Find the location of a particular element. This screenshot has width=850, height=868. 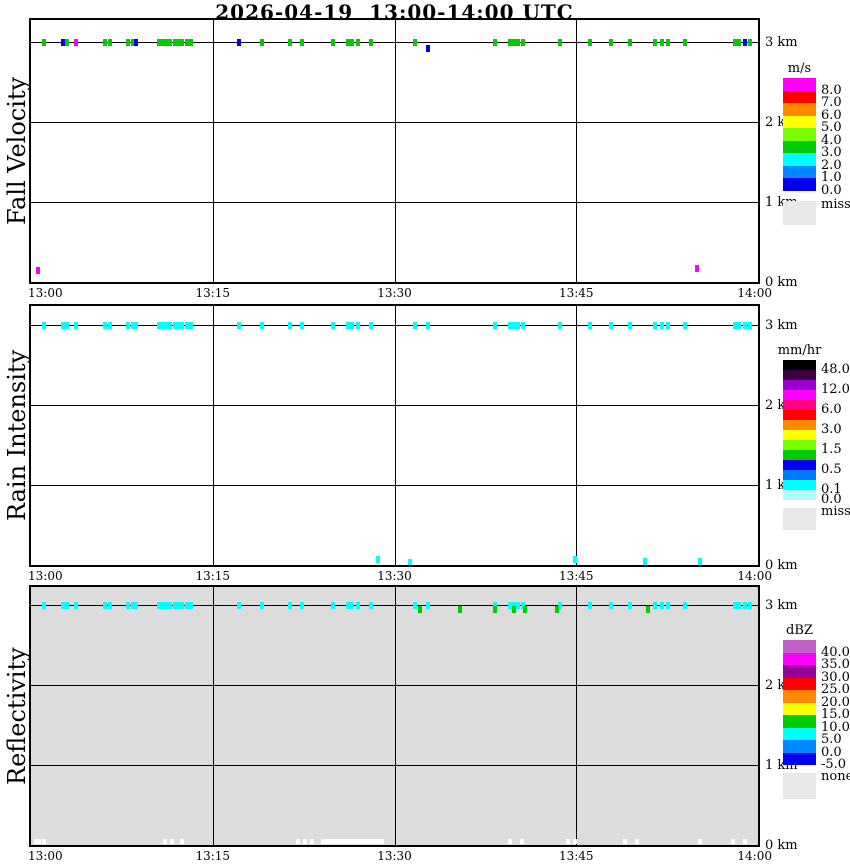

legend-value-label: 1.0 is located at coordinates (831, 177).